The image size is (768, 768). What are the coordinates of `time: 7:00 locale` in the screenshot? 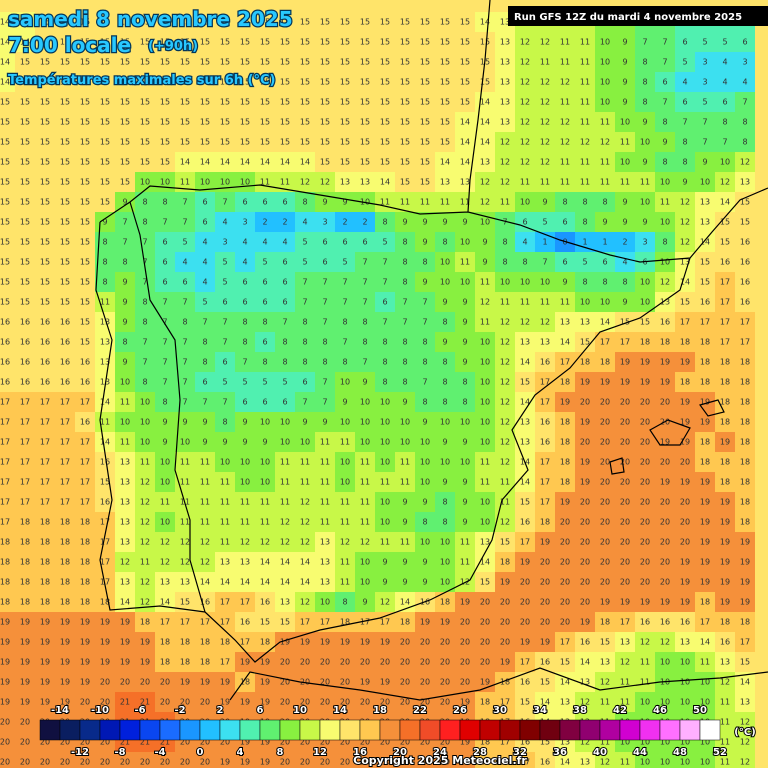 It's located at (69, 45).